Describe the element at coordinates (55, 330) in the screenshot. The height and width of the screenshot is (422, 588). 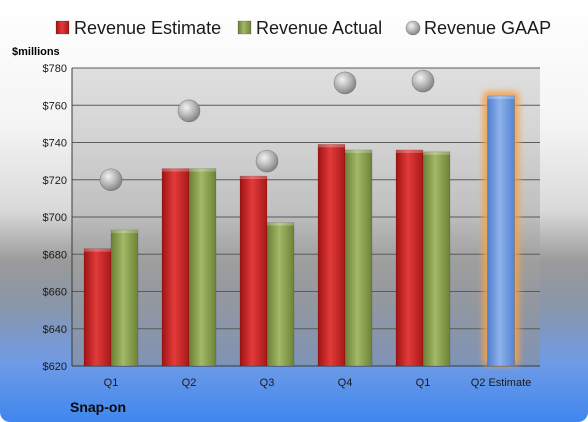
I see `y-tick-label: $640` at that location.